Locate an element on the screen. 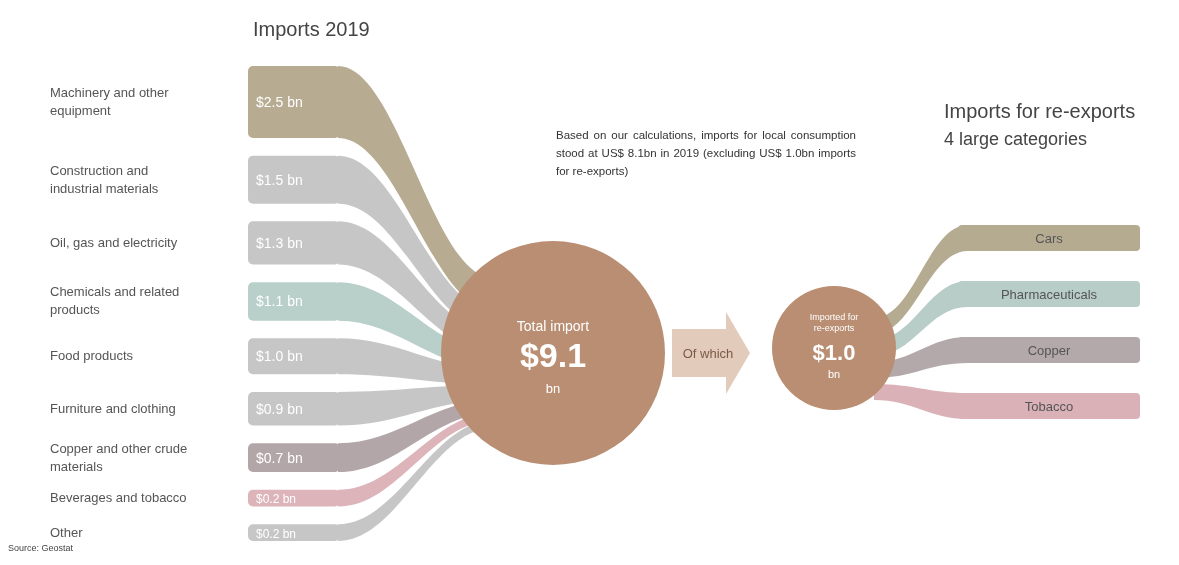  text: Of which is located at coordinates (708, 353).